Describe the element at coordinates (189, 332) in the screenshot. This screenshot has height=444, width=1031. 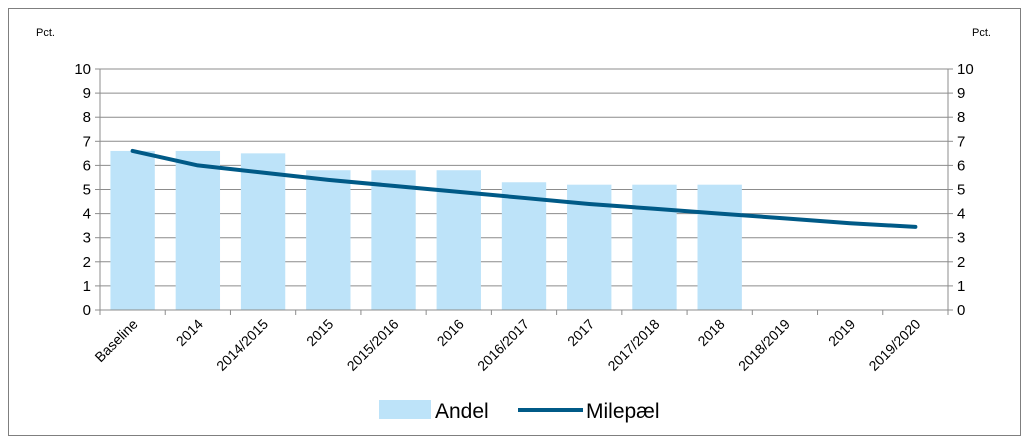
I see `x-tick-label: 2014` at that location.